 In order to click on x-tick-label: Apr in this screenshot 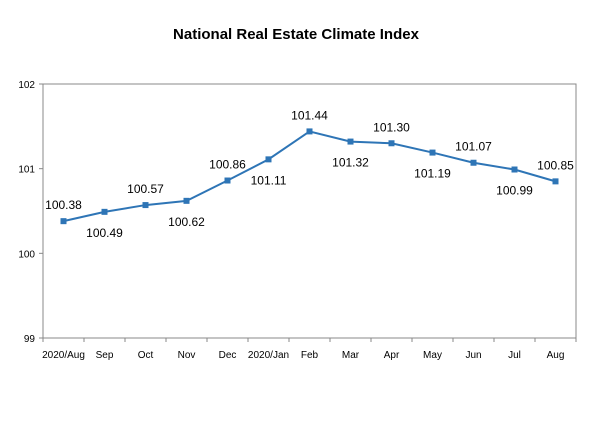, I will do `click(392, 355)`.